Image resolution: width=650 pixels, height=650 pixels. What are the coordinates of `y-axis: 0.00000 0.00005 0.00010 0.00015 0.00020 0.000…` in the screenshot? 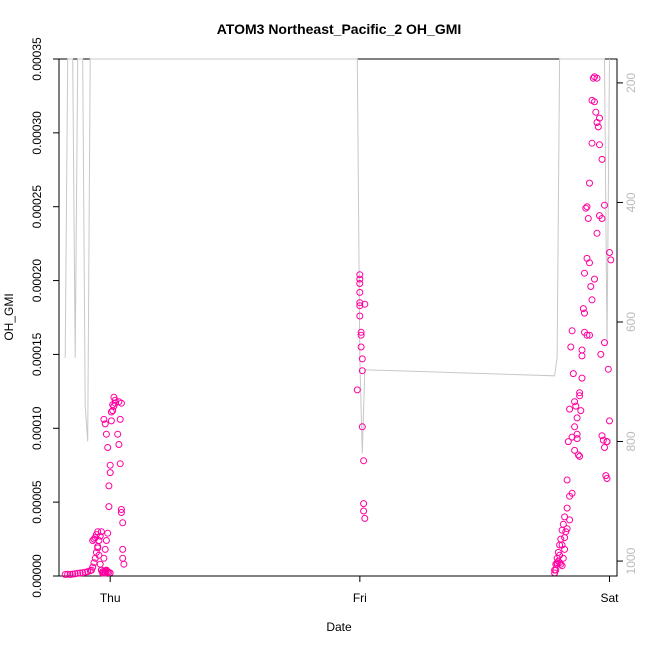 It's located at (44, 317).